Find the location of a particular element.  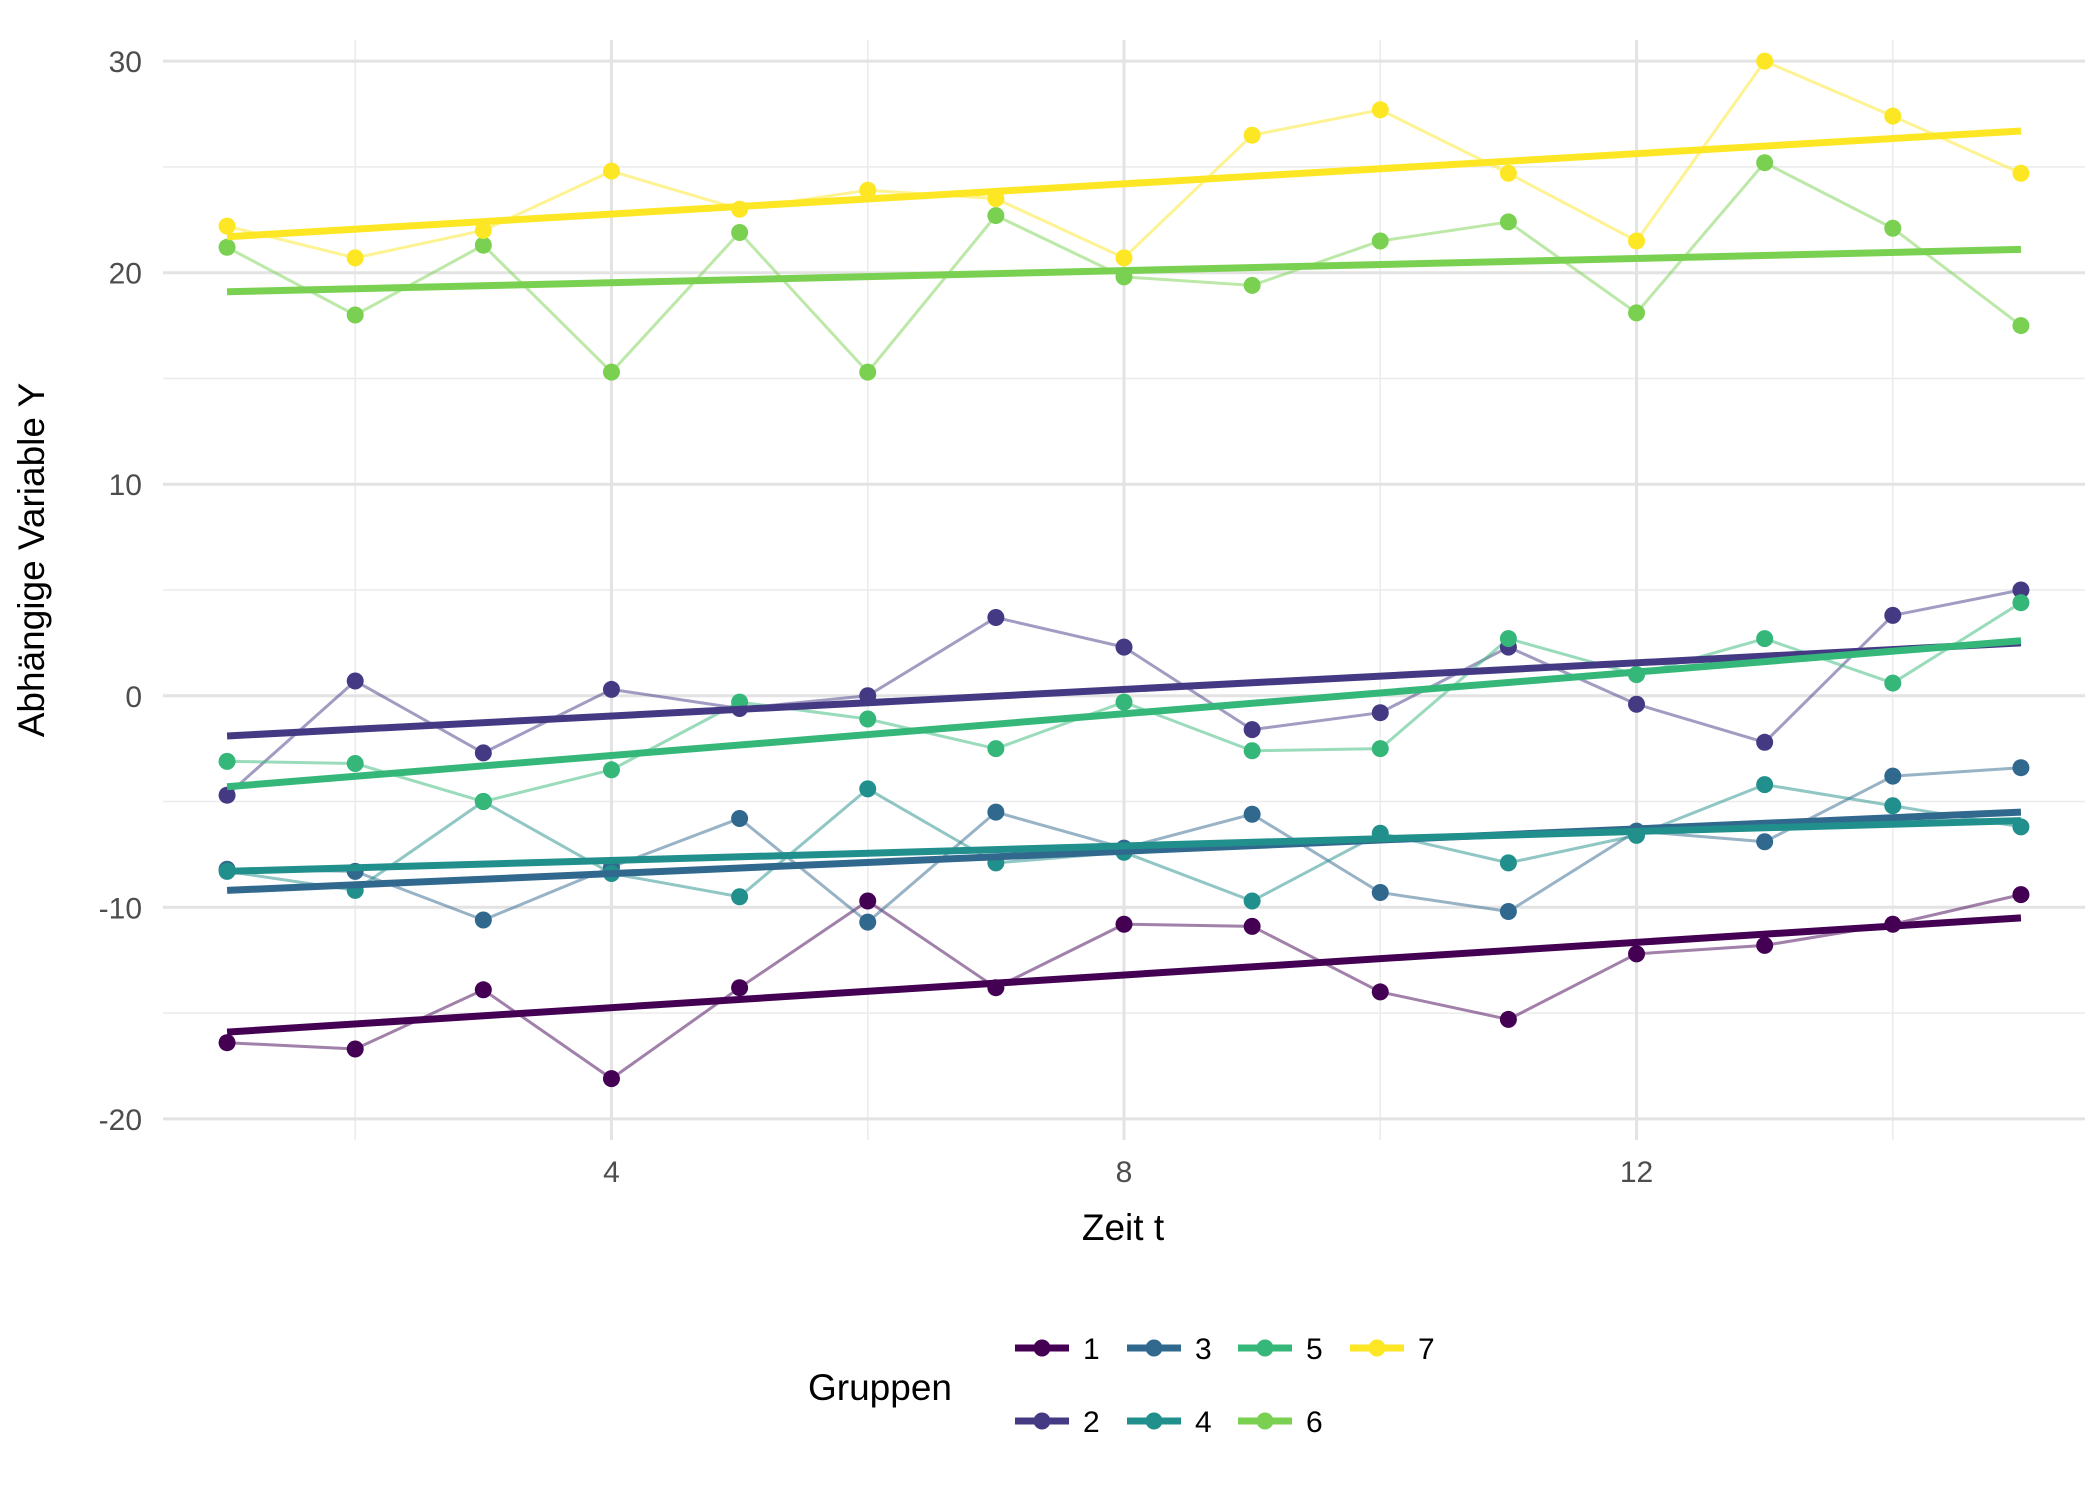

legend-key-5: 5 is located at coordinates (1280, 1349).